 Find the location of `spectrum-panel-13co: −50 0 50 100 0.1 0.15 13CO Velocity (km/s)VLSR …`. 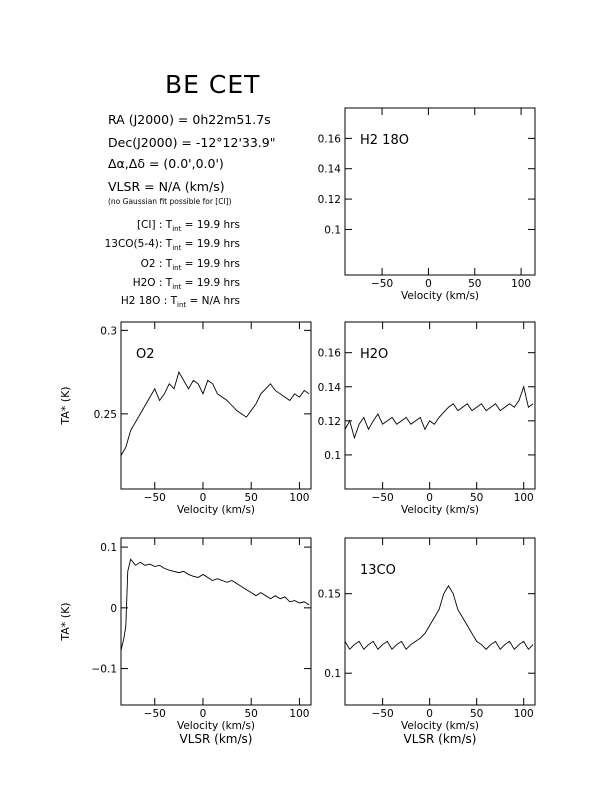

spectrum-panel-13co: −50 0 50 100 0.1 0.15 13CO Velocity (km/s)VLSR … is located at coordinates (427, 641).